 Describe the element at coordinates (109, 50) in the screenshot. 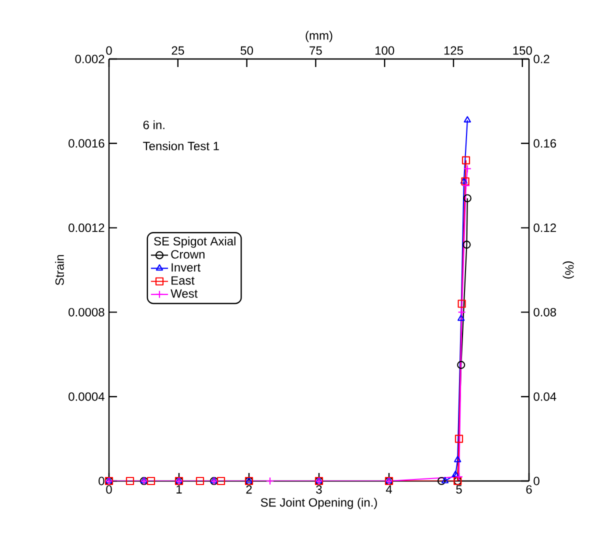

I see `x2-tick-label: 0` at that location.